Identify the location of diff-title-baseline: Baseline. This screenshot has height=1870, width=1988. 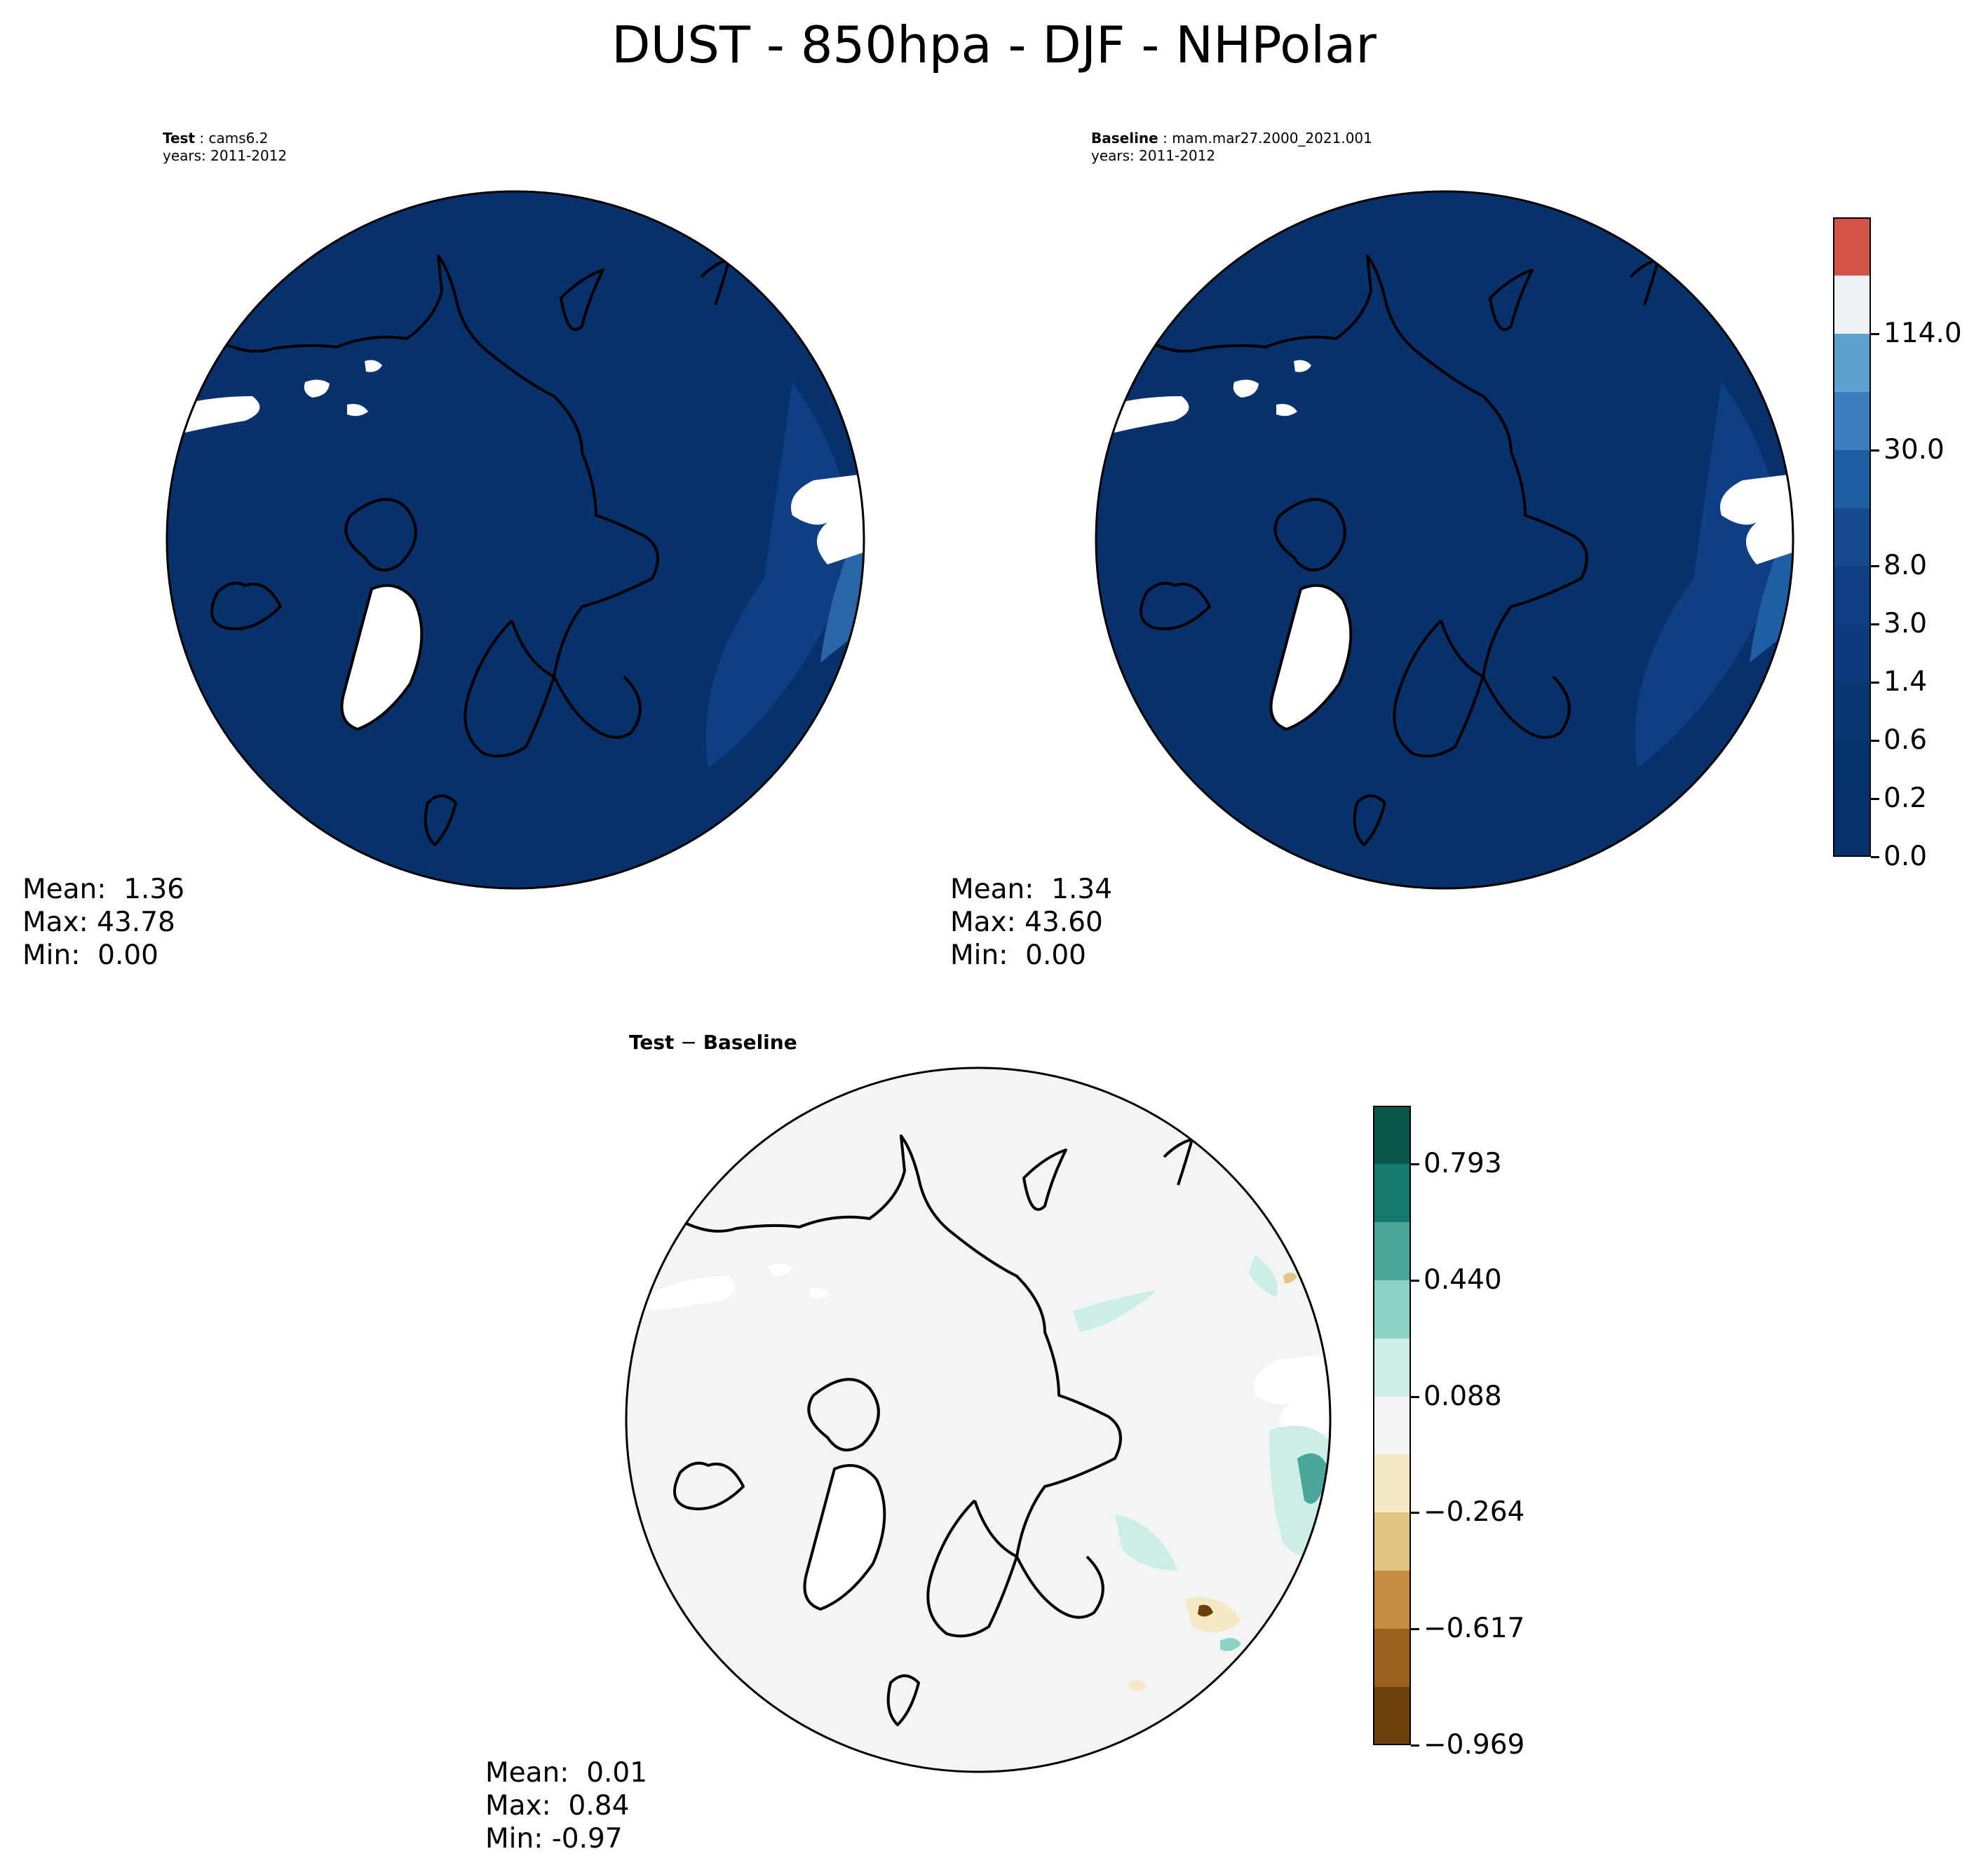
(750, 1043).